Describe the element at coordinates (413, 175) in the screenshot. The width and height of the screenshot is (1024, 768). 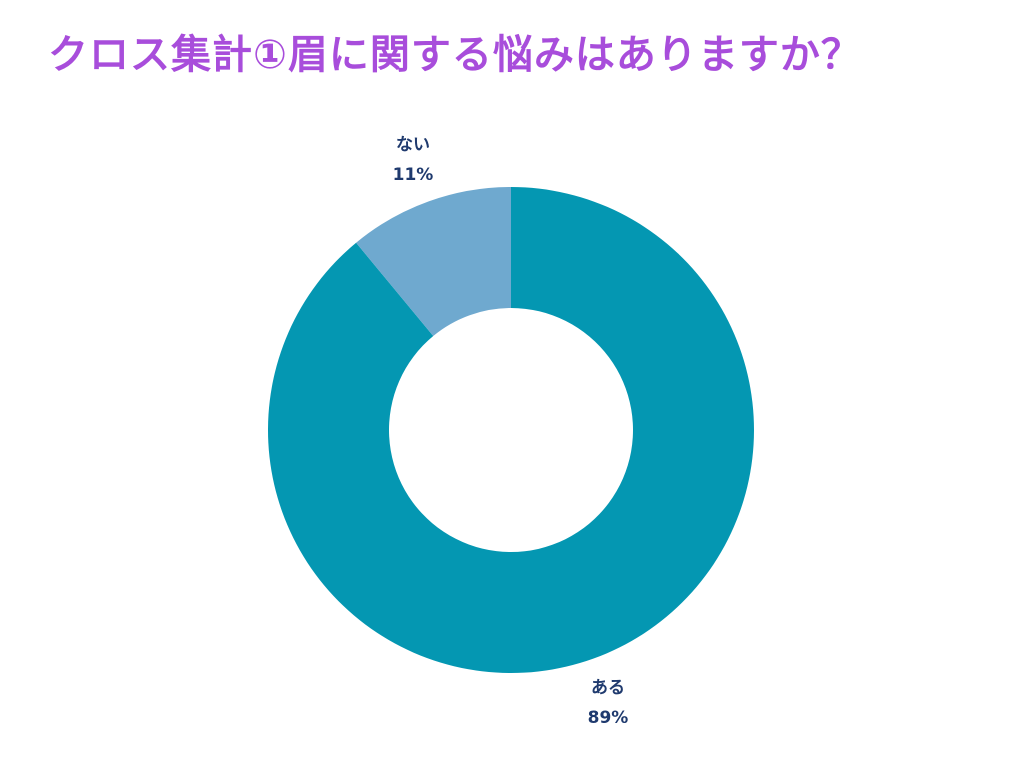
I see `slice-value-label-1: 11%` at that location.